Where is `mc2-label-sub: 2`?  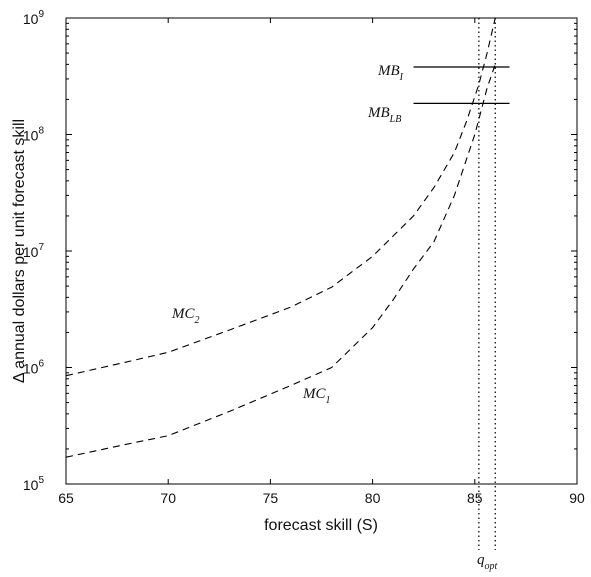 mc2-label-sub: 2 is located at coordinates (197, 320).